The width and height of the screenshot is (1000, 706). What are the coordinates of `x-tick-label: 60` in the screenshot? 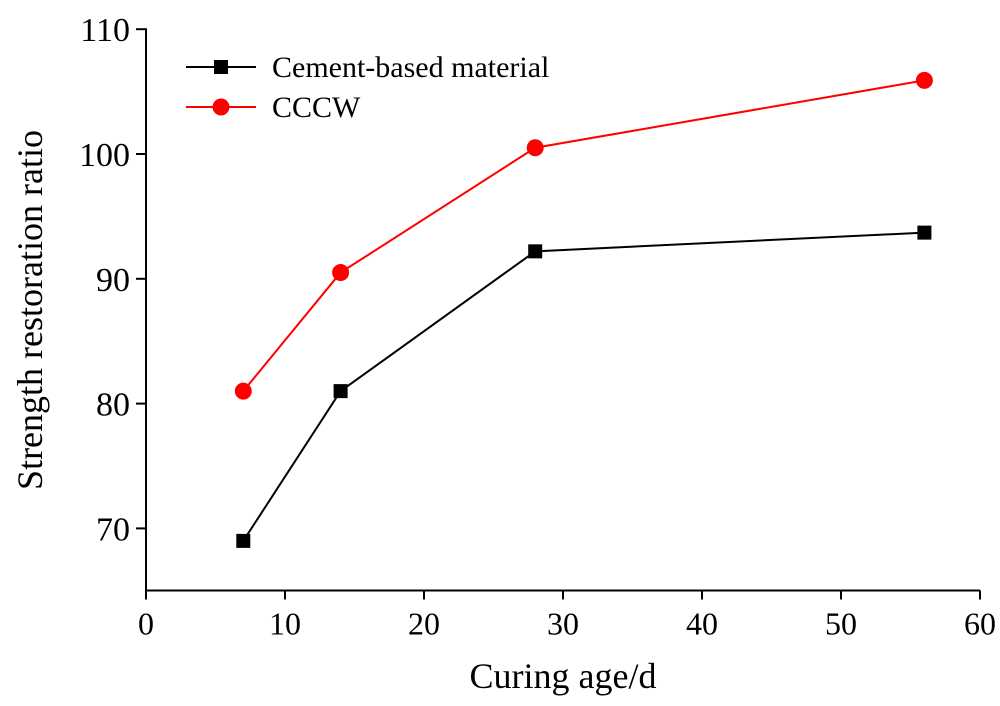 It's located at (980, 624).